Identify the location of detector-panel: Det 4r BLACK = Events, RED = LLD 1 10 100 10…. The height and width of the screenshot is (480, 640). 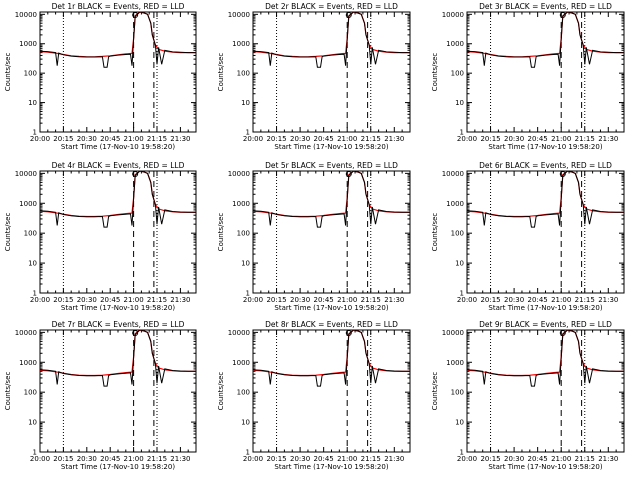
(100, 236).